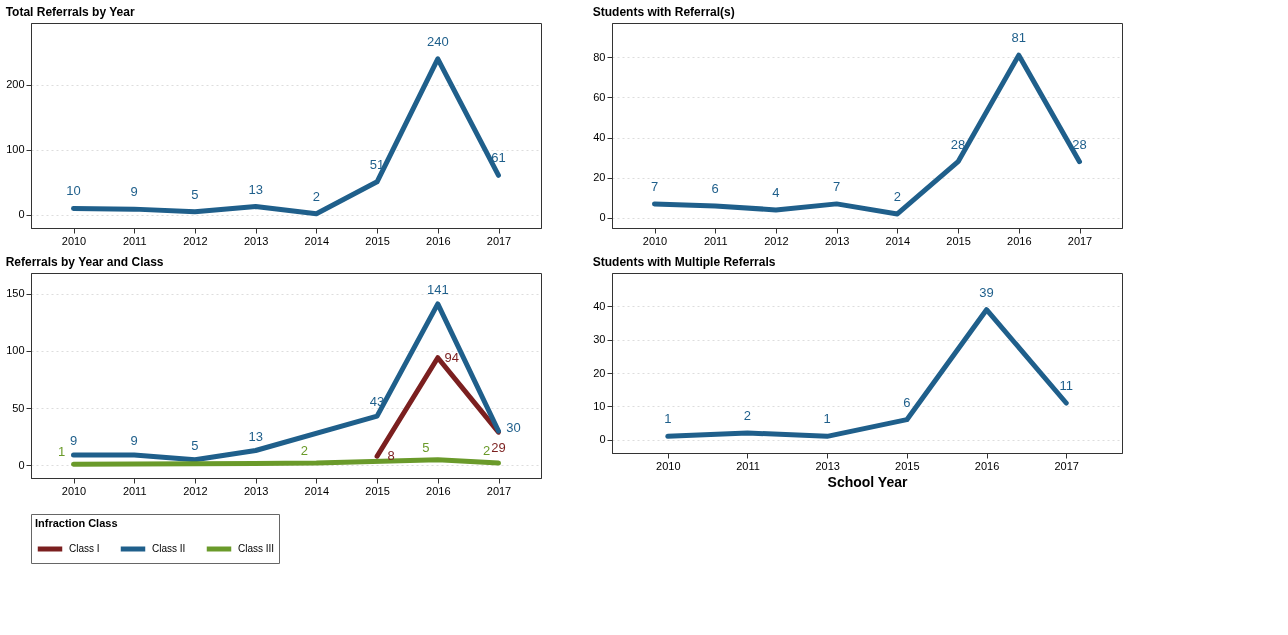  What do you see at coordinates (867, 481) in the screenshot?
I see `x-axis-title: School Year` at bounding box center [867, 481].